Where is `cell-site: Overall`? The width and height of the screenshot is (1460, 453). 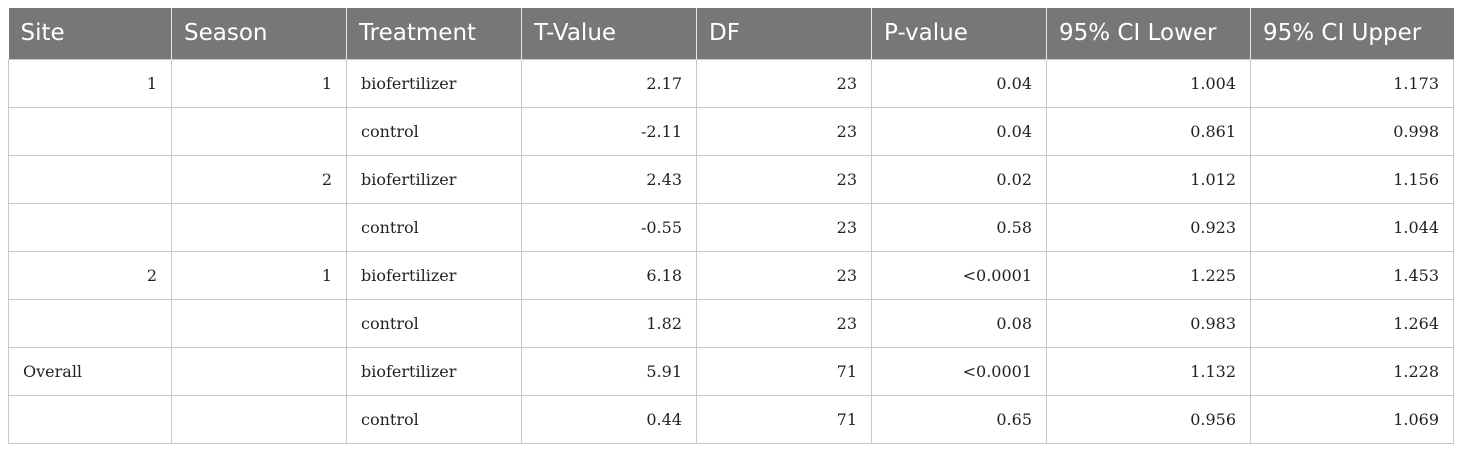 cell-site: Overall is located at coordinates (90, 371).